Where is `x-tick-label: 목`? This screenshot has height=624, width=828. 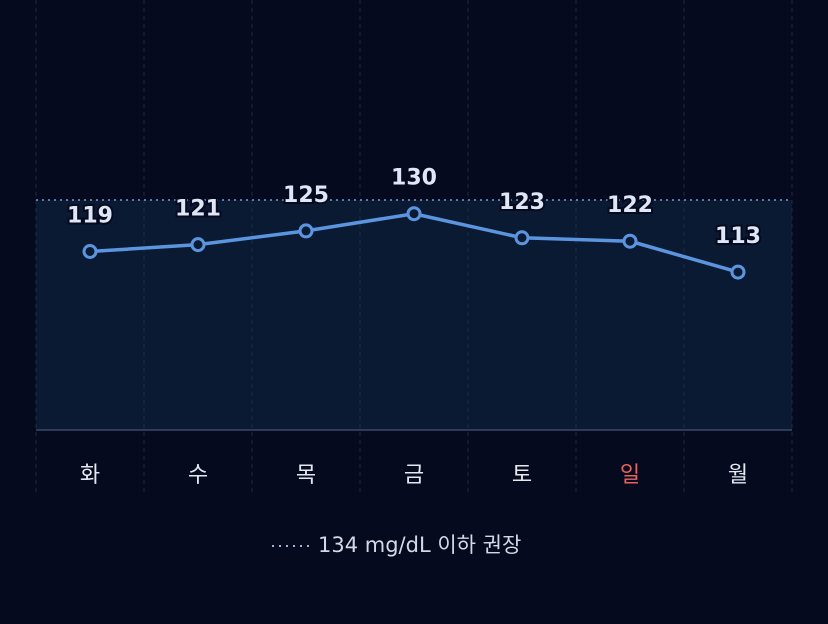 x-tick-label: 목 is located at coordinates (306, 475).